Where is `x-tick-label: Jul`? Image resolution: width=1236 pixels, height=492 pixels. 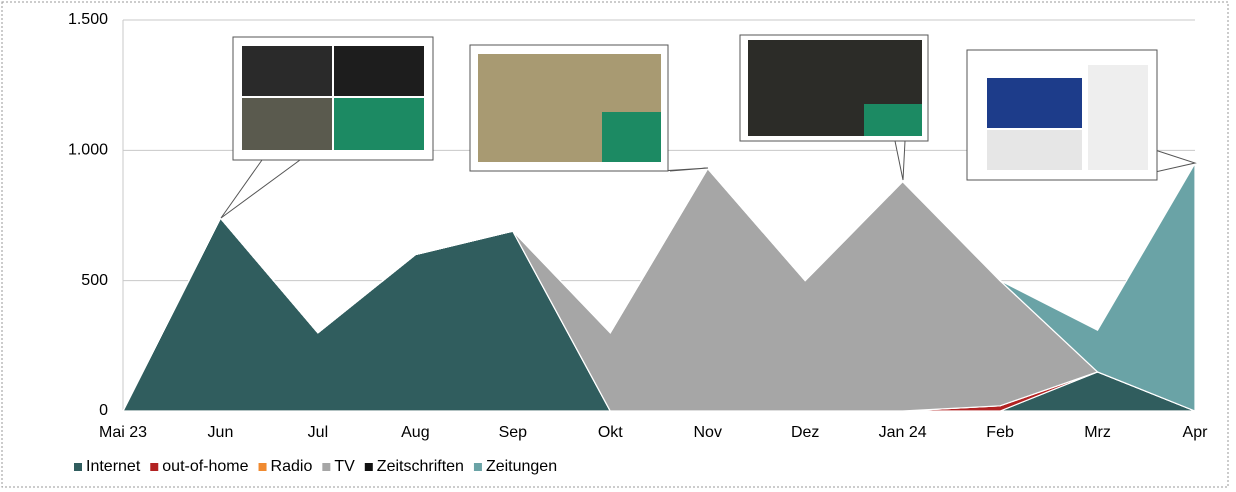 x-tick-label: Jul is located at coordinates (318, 432).